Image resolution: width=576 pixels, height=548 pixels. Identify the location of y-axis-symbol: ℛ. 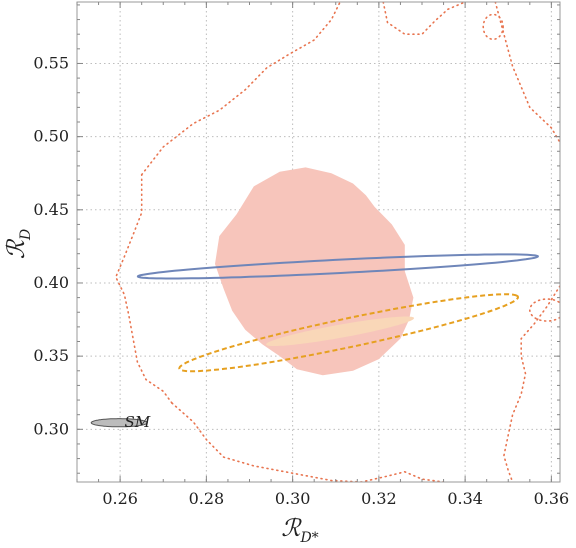
(16, 248).